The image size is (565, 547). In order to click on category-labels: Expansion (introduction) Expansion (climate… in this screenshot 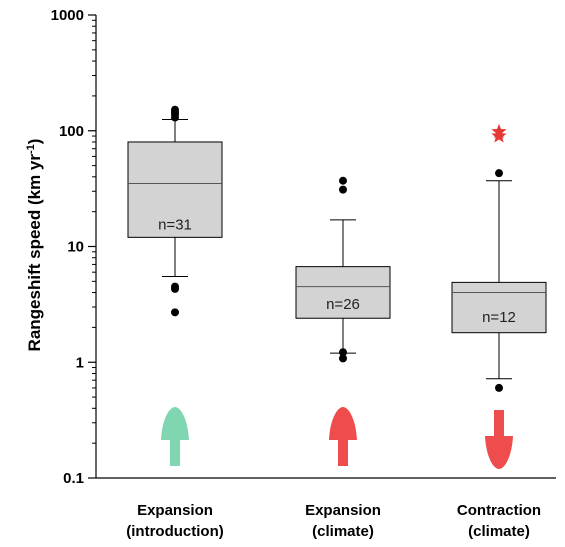, I will do `click(333, 521)`.